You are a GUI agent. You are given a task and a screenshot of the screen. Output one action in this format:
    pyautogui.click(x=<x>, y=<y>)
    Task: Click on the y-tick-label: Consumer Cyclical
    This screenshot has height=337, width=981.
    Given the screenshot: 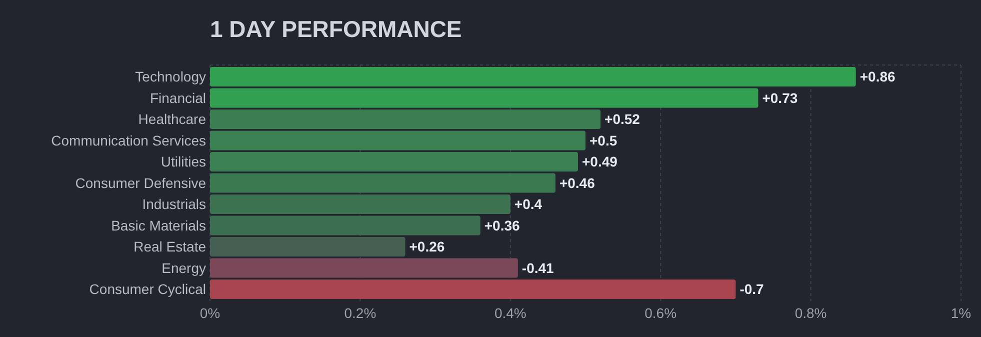 What is the action you would take?
    pyautogui.click(x=147, y=289)
    